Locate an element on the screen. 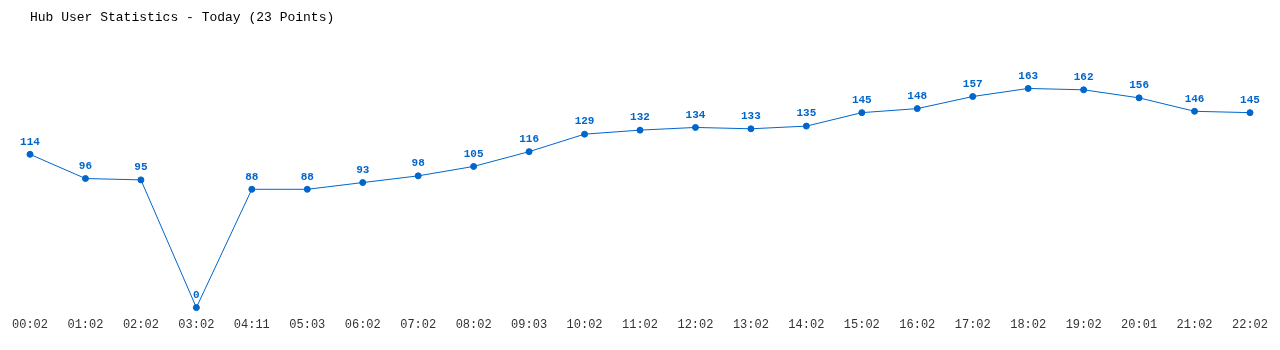  data-label: 129 is located at coordinates (584, 121).